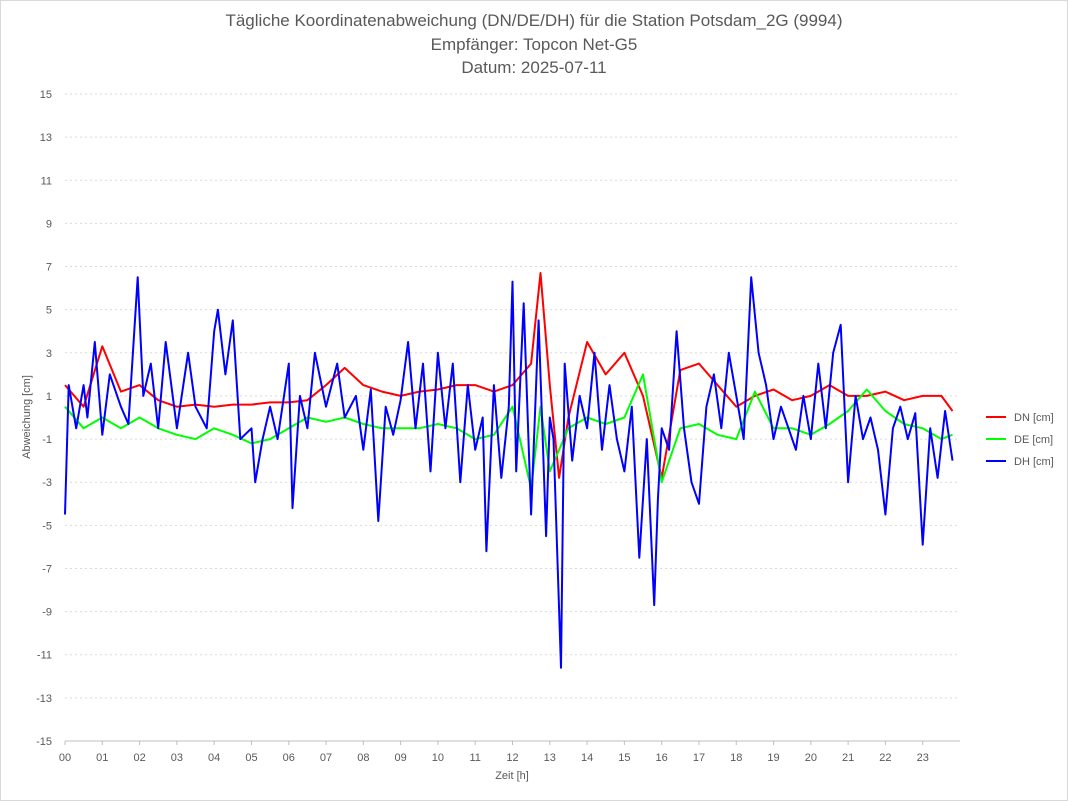  What do you see at coordinates (885, 758) in the screenshot?
I see `x-tick-label: 22` at bounding box center [885, 758].